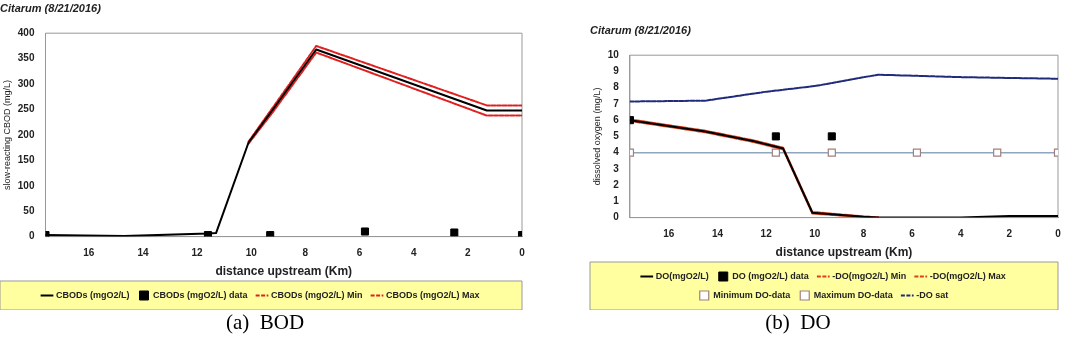 The width and height of the screenshot is (1066, 349). What do you see at coordinates (616, 152) in the screenshot?
I see `y-tick-label: 4` at bounding box center [616, 152].